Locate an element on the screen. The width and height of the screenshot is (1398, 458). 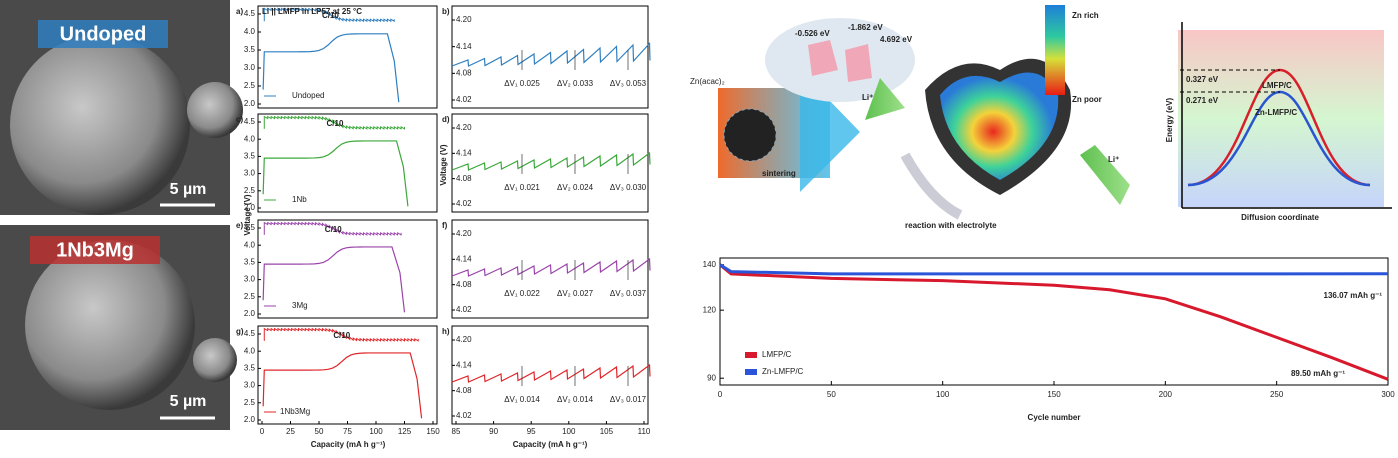
delta-v: ΔV₃ 0.017 is located at coordinates (628, 399).